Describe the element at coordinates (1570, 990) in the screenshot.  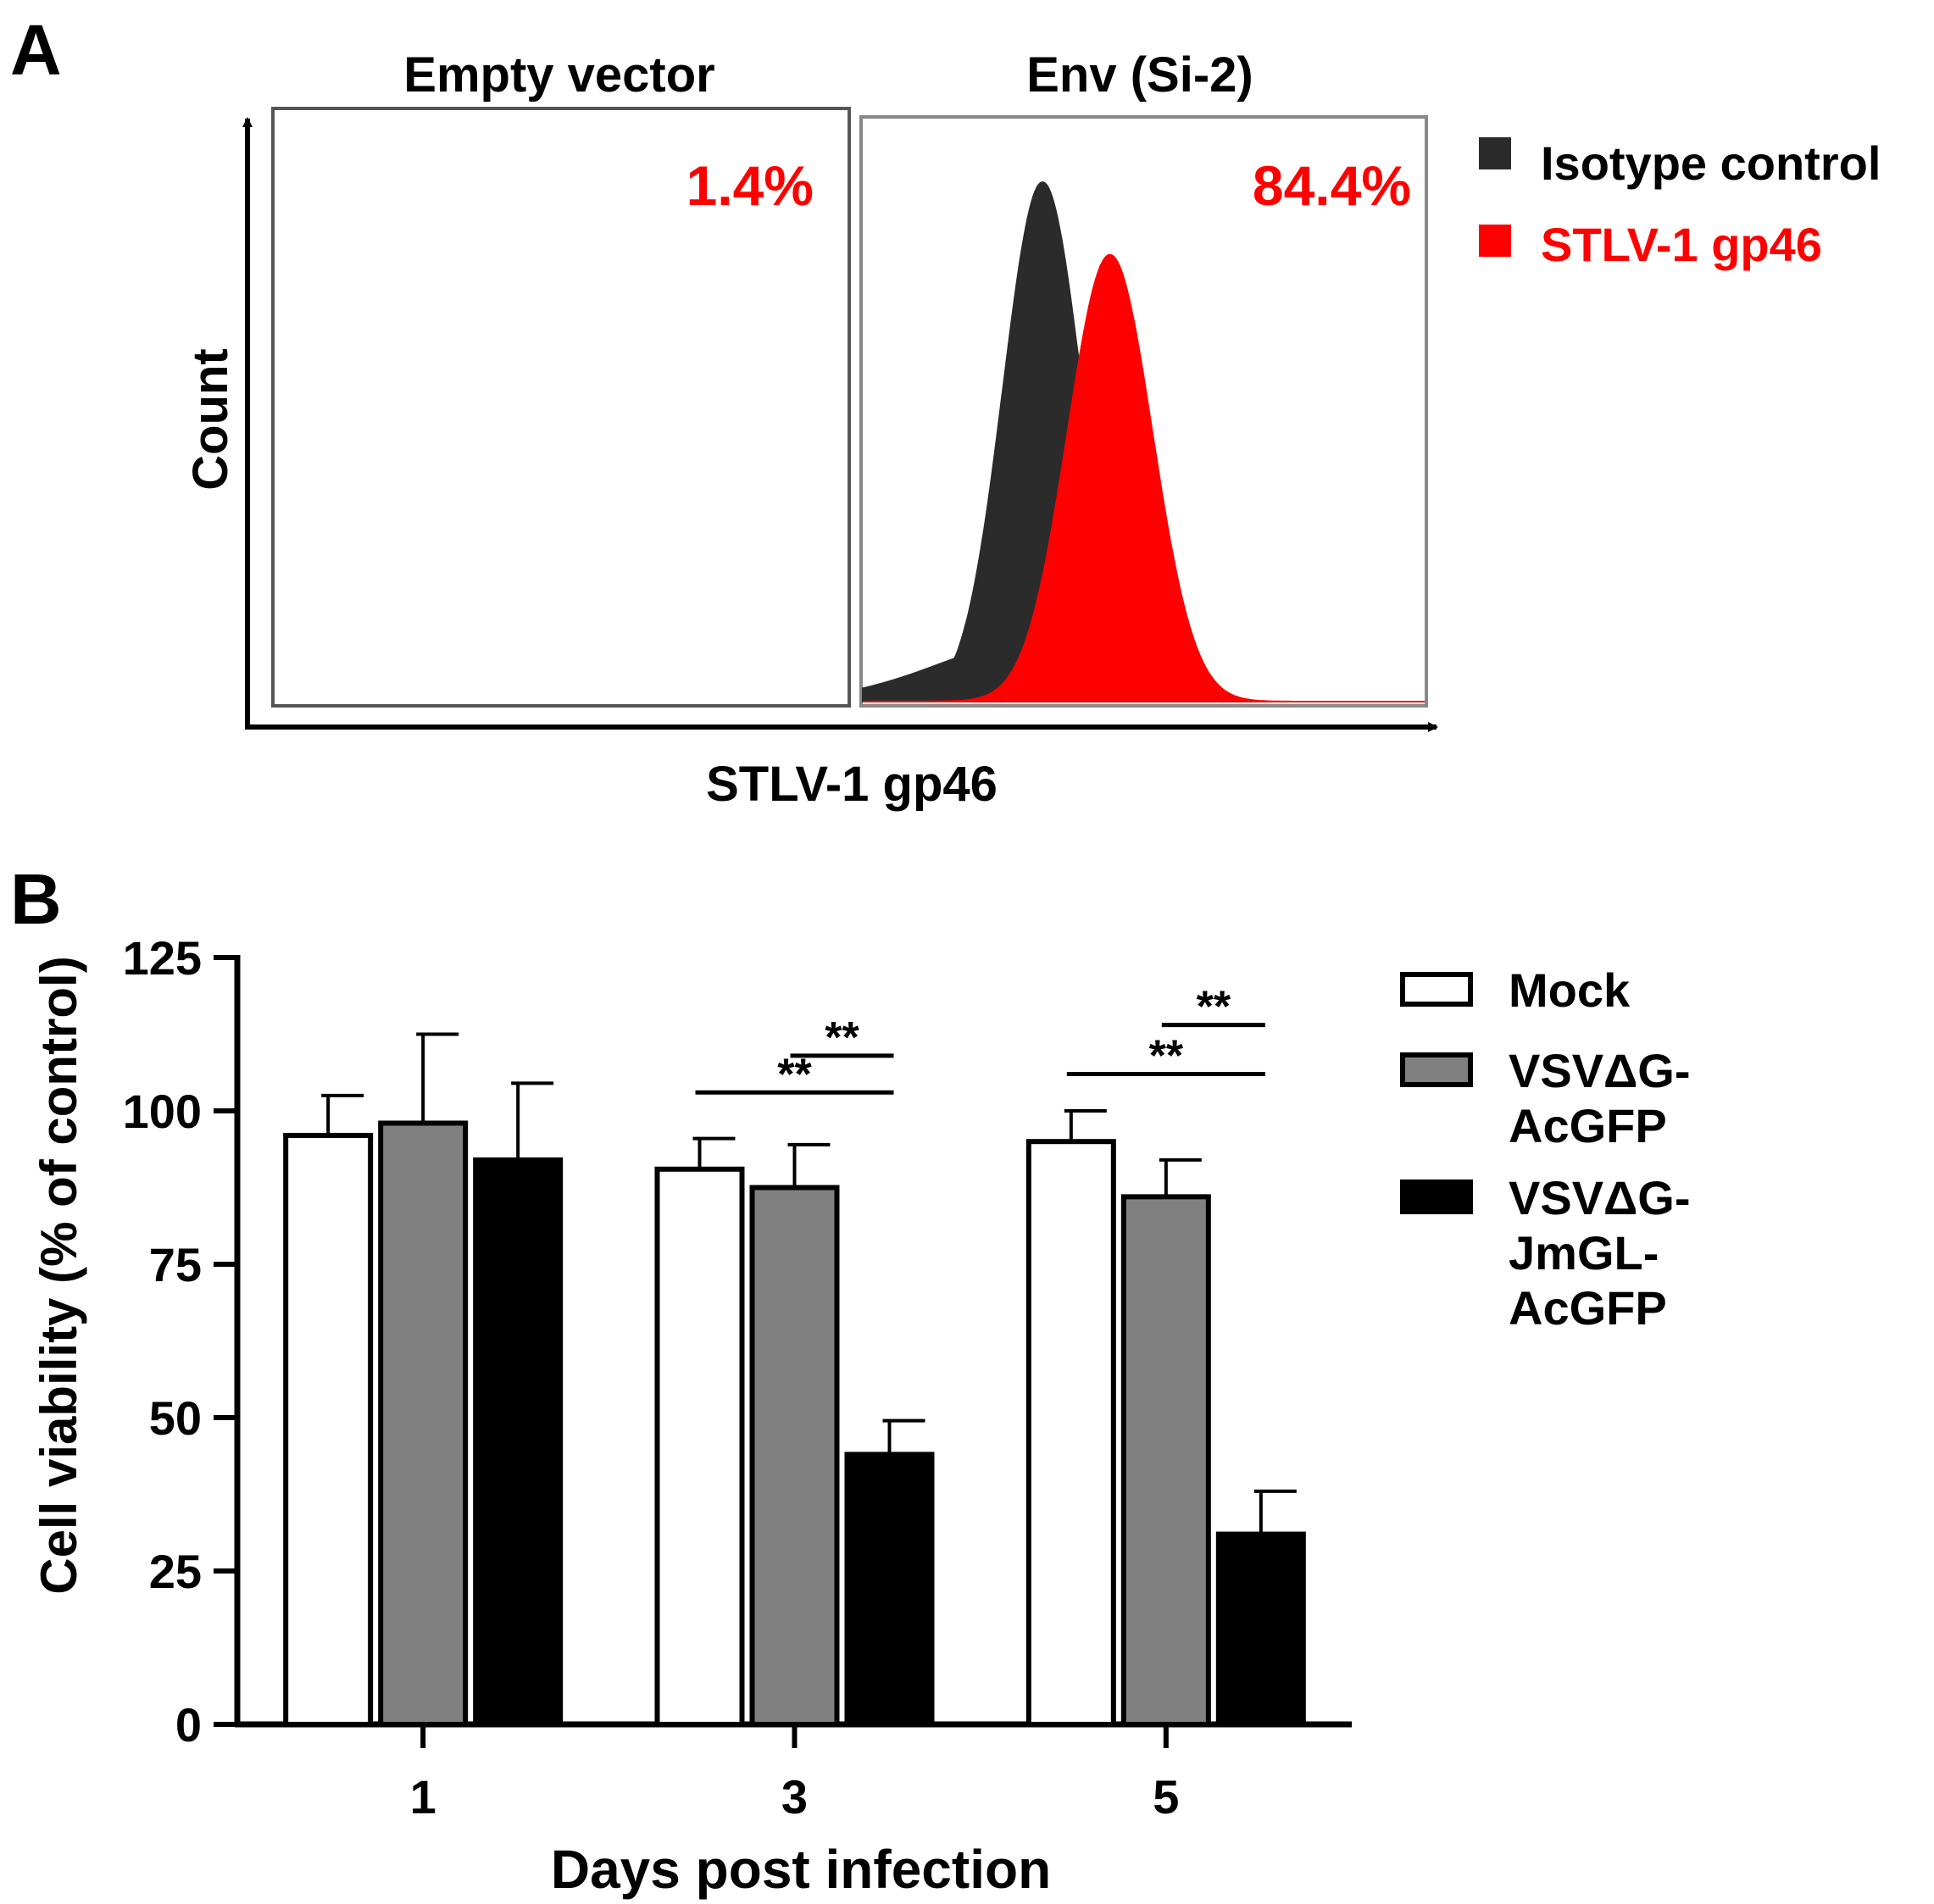
I see `legend-label-mock: Mock` at that location.